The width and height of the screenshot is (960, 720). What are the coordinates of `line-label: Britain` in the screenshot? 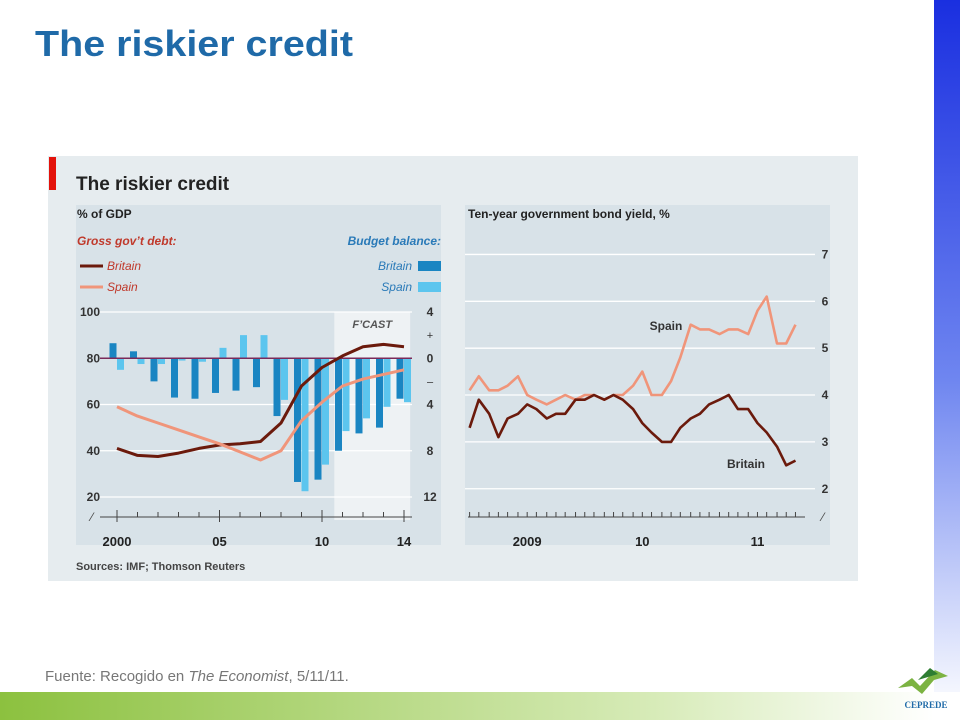 It's located at (746, 464).